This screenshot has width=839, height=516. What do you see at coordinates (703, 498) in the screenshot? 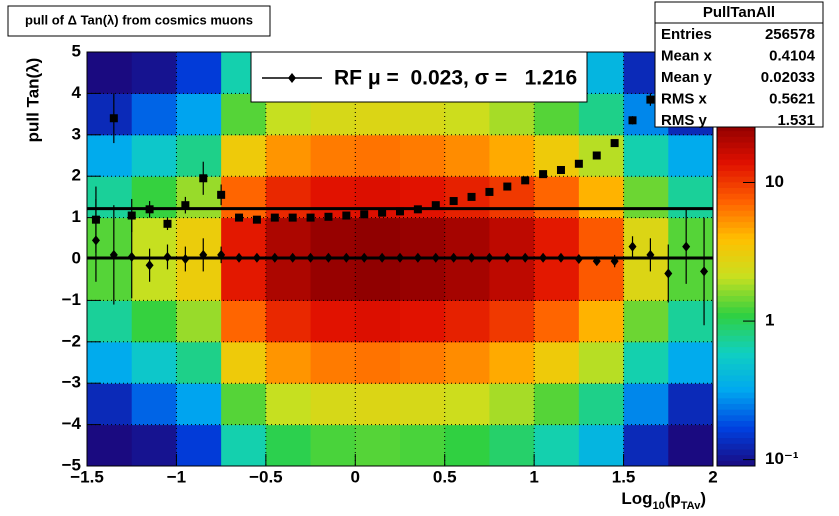
I see `x-label-part: )` at bounding box center [703, 498].